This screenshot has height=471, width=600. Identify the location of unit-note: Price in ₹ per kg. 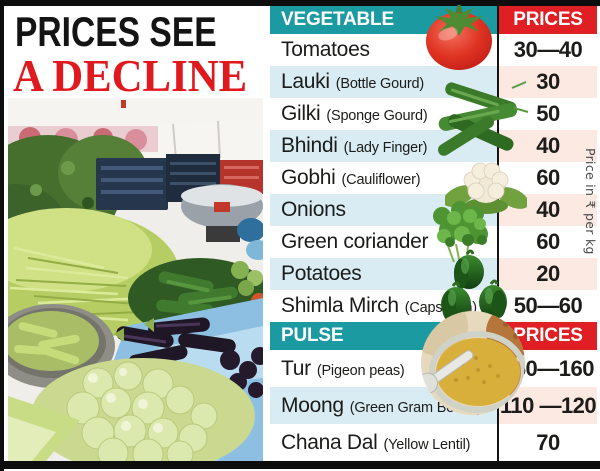
(590, 201).